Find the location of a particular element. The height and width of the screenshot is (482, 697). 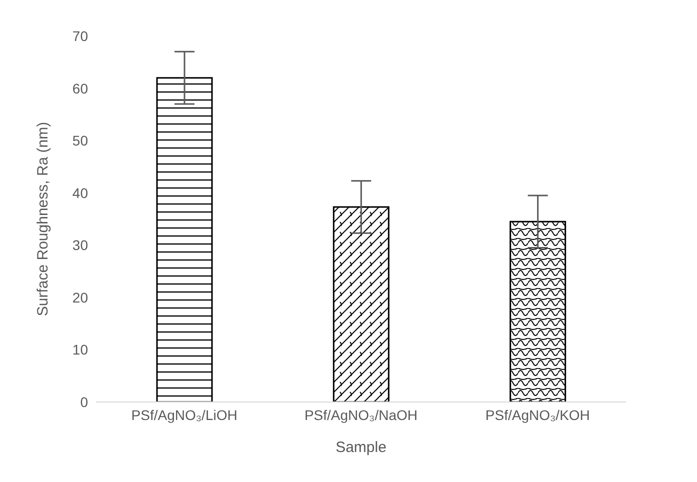

x-tick-label: PSf/AgNO₃/LiOH is located at coordinates (184, 414).